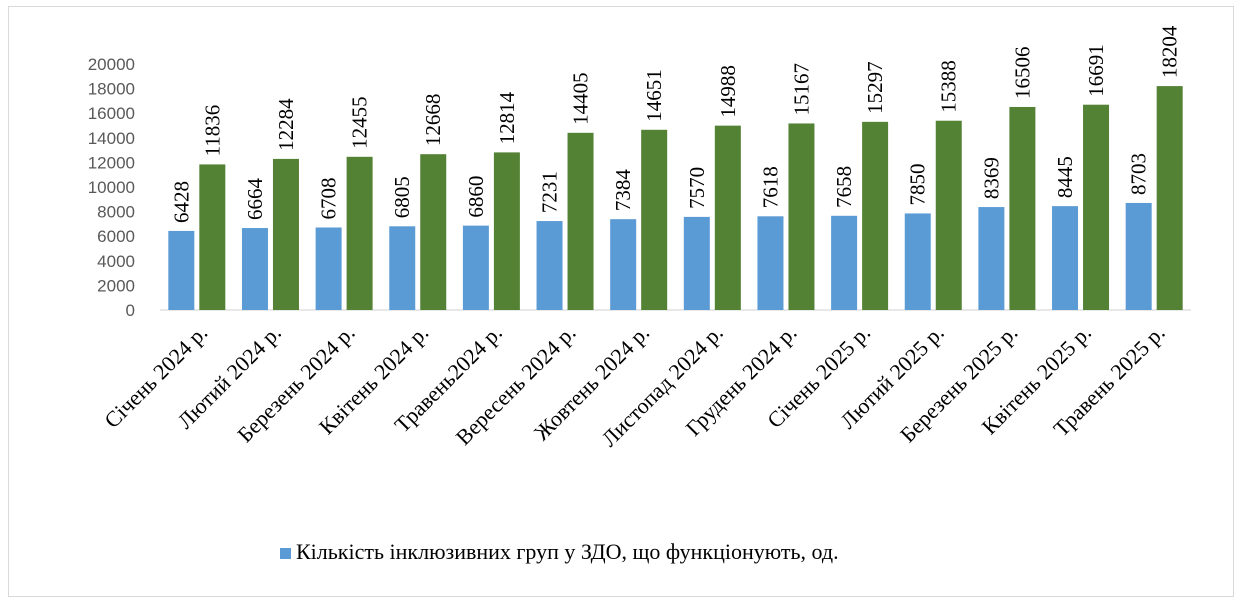  Describe the element at coordinates (949, 86) in the screenshot. I see `data-label: 15388` at that location.